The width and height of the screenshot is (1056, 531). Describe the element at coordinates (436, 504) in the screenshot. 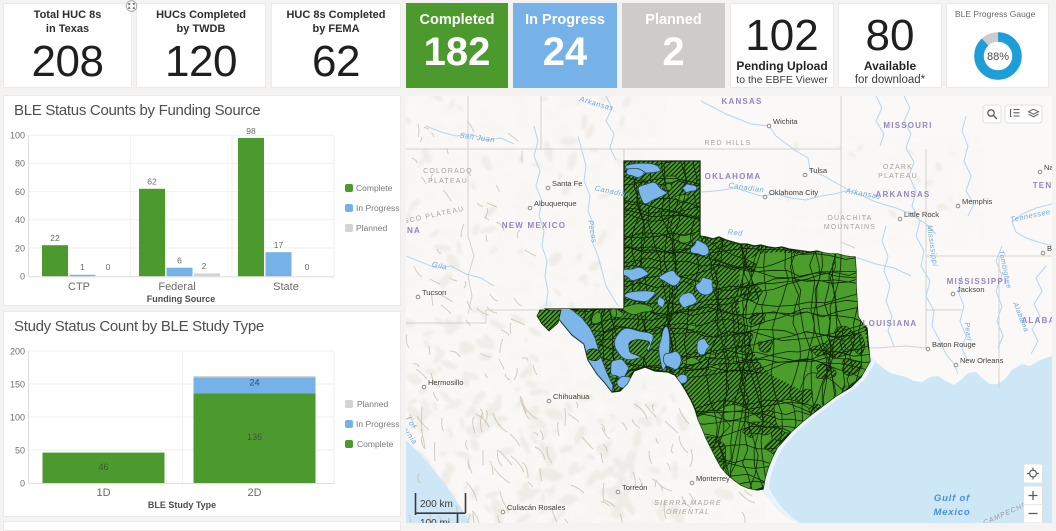

I see `svg-text: 200 km` at that location.